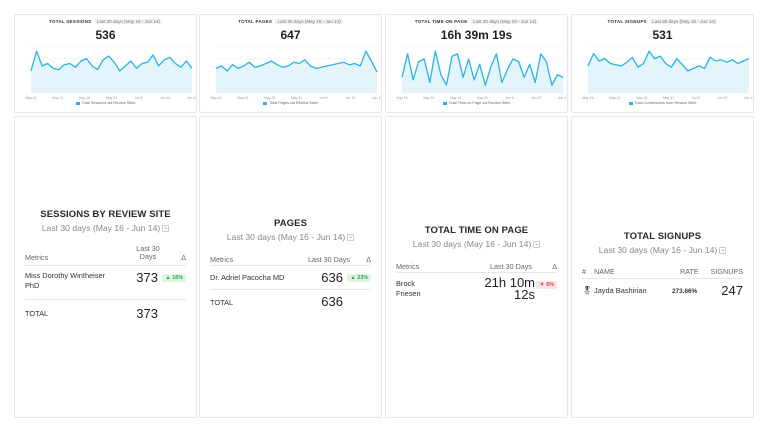  I want to click on change-badge: ▼ 6%, so click(546, 285).